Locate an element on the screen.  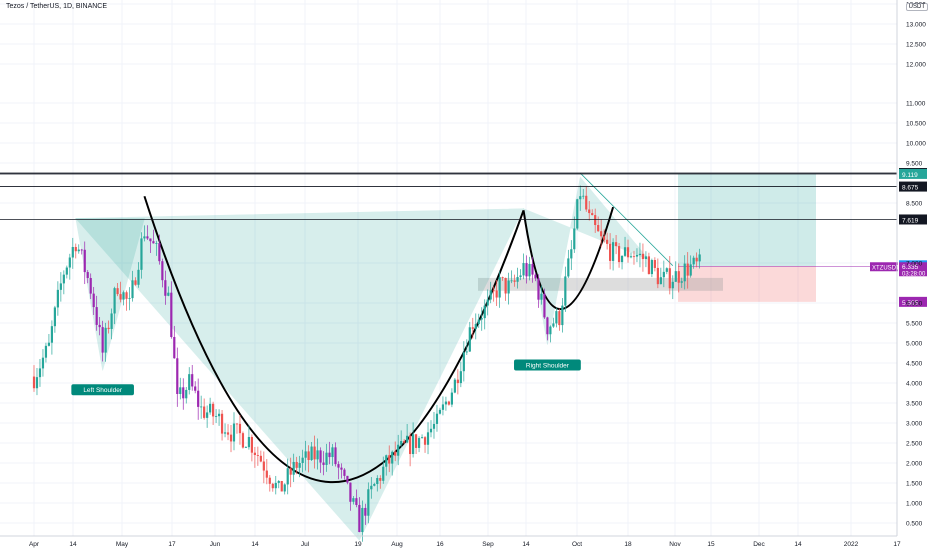
time-axis-label: 14 is located at coordinates (255, 544).